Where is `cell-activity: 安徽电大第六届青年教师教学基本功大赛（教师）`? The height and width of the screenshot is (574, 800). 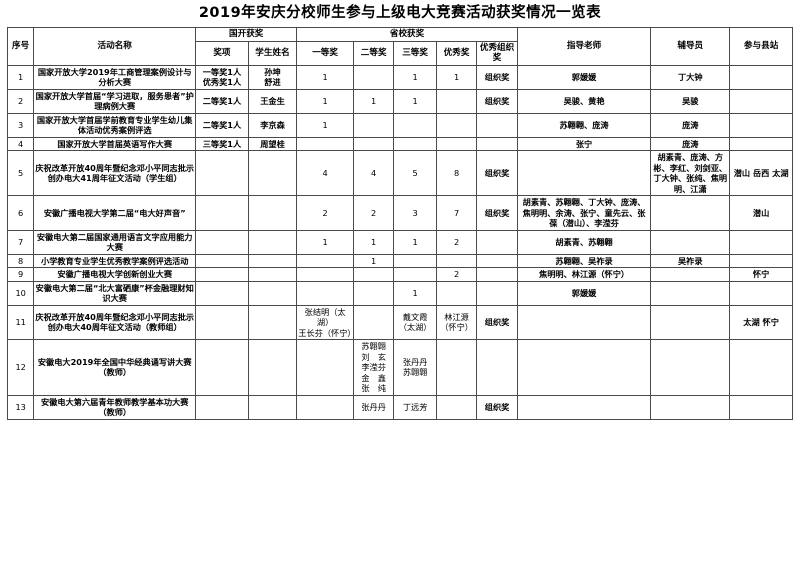
cell-activity: 安徽电大第六届青年教师教学基本功大赛（教师） is located at coordinates (115, 407).